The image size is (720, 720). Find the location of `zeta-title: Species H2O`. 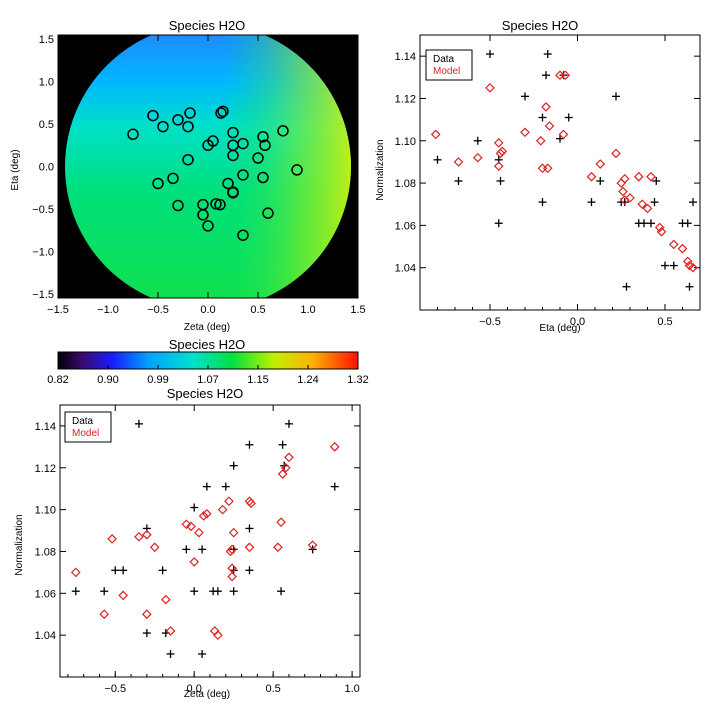

zeta-title: Species H2O is located at coordinates (205, 393).